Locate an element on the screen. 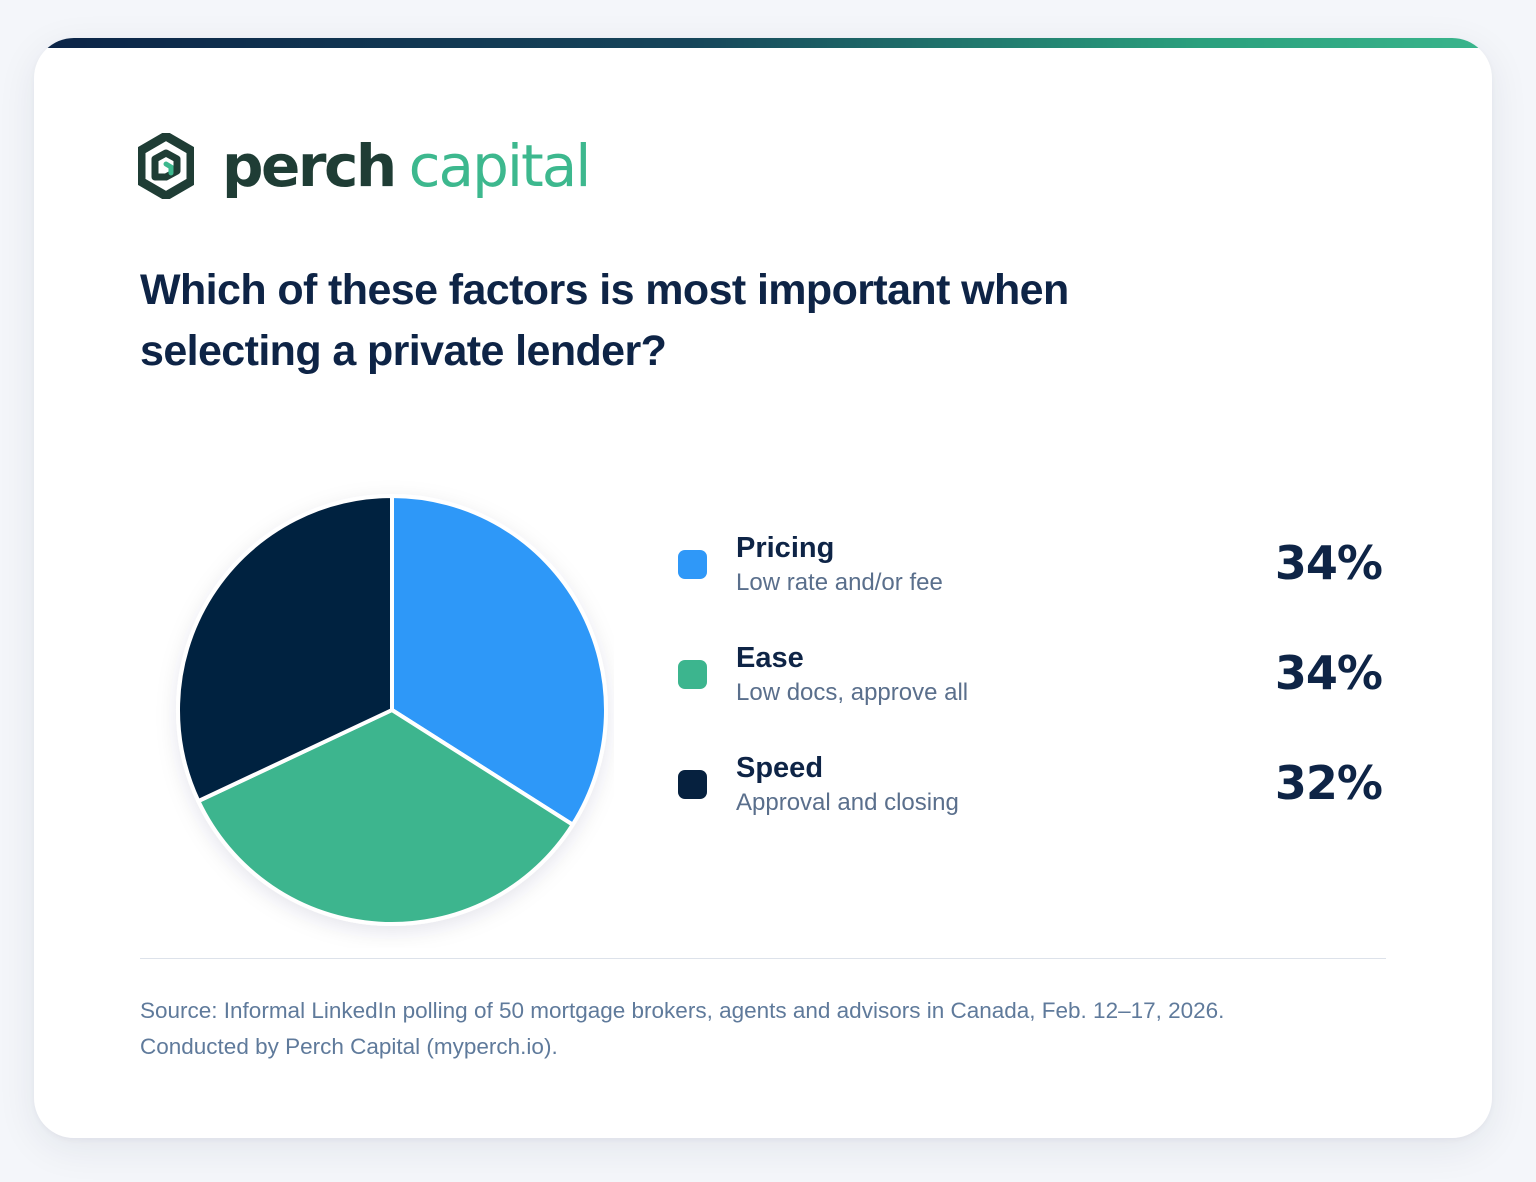  brand-name-perch: perch is located at coordinates (309, 166).